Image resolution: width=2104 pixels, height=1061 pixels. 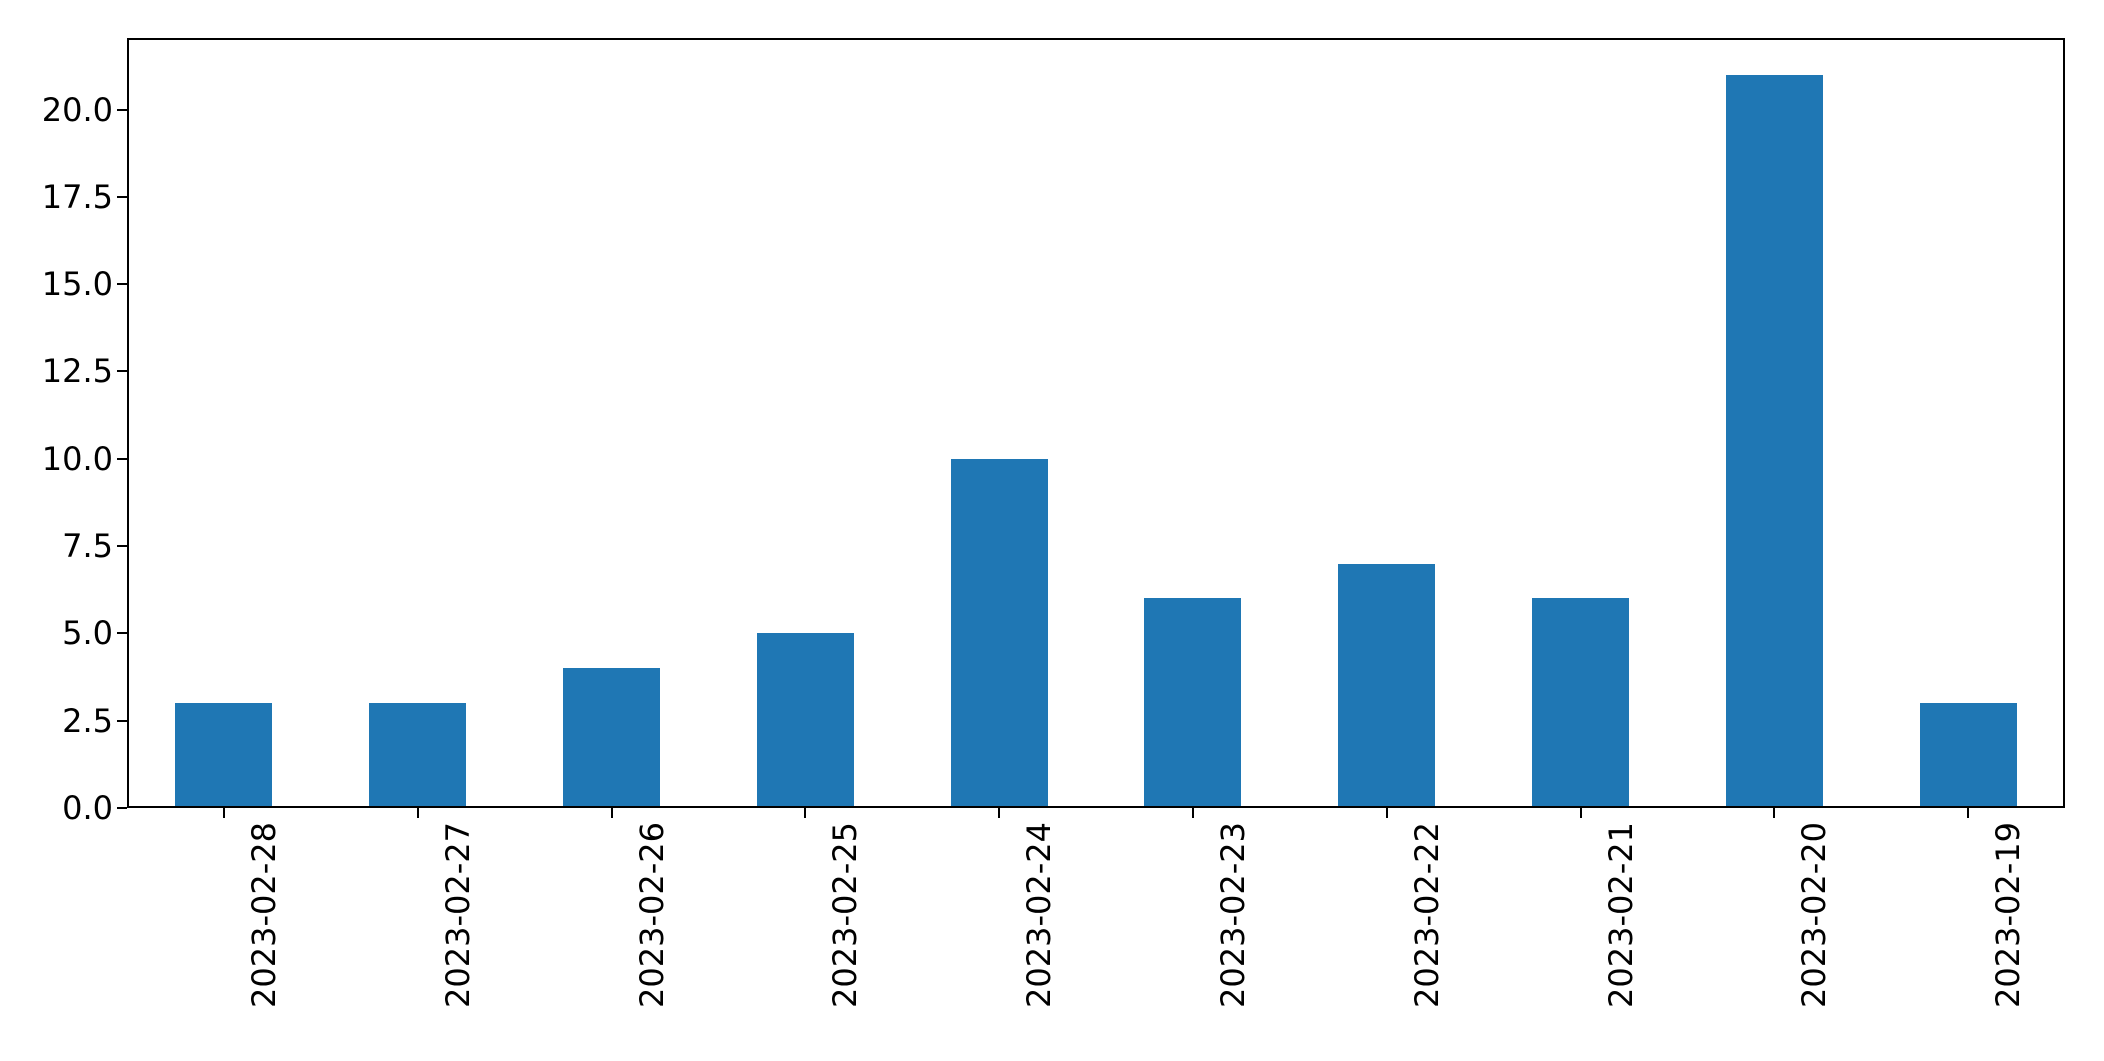 What do you see at coordinates (1620, 915) in the screenshot?
I see `x-tick-label: 2023-02-21` at bounding box center [1620, 915].